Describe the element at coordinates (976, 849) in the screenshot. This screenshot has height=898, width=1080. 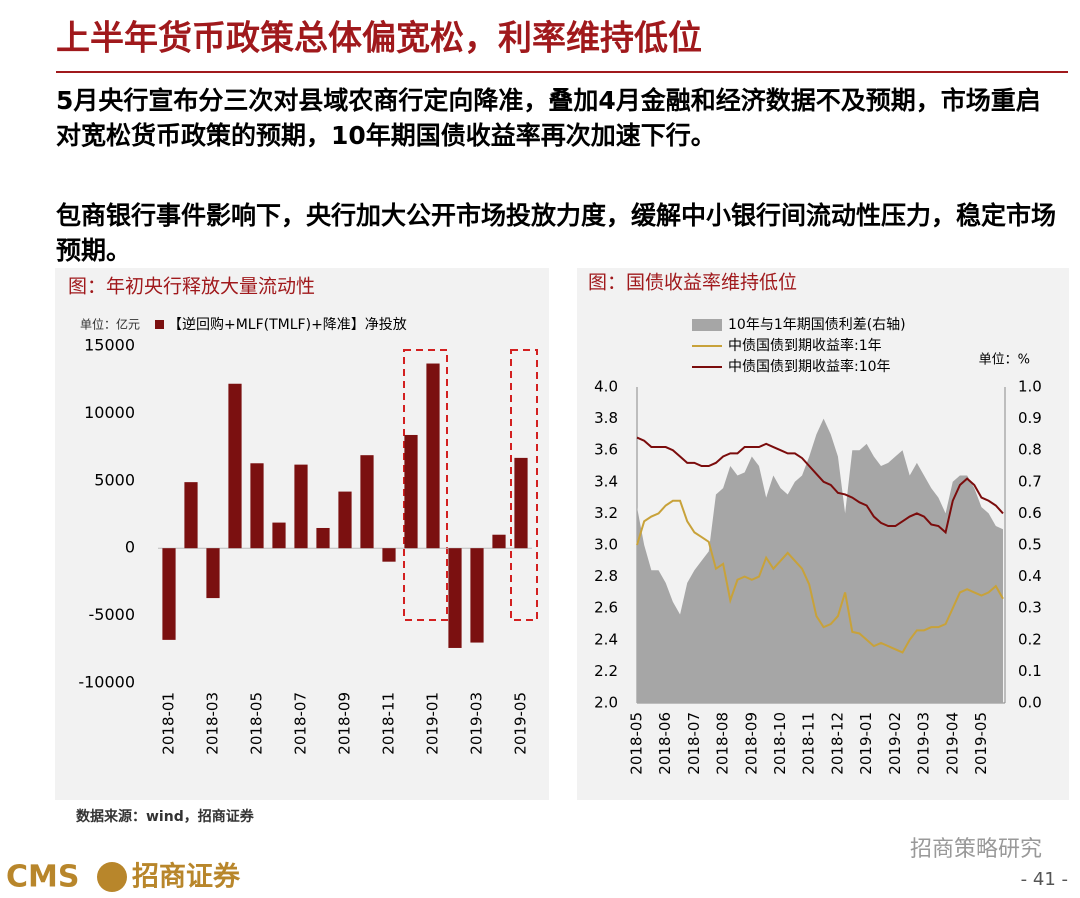
I see `watermark: 招商策略研究` at that location.